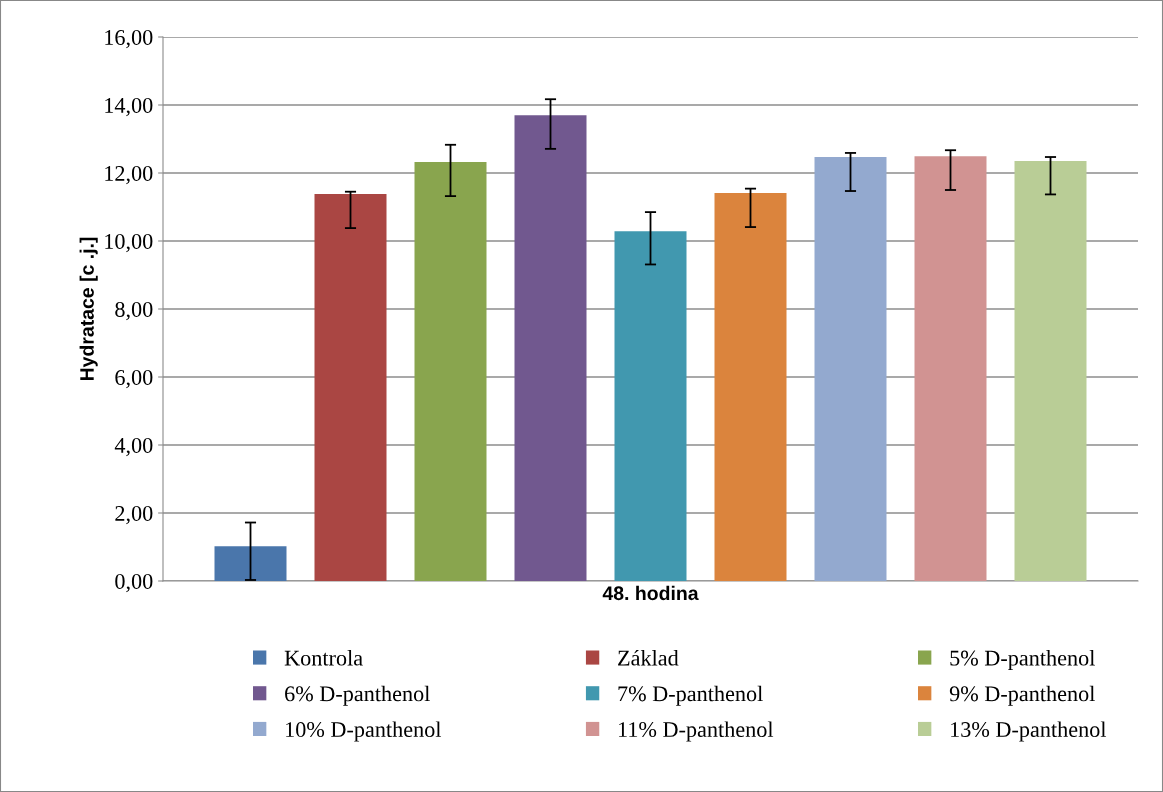  Describe the element at coordinates (648, 657) in the screenshot. I see `legend-label: Základ` at that location.